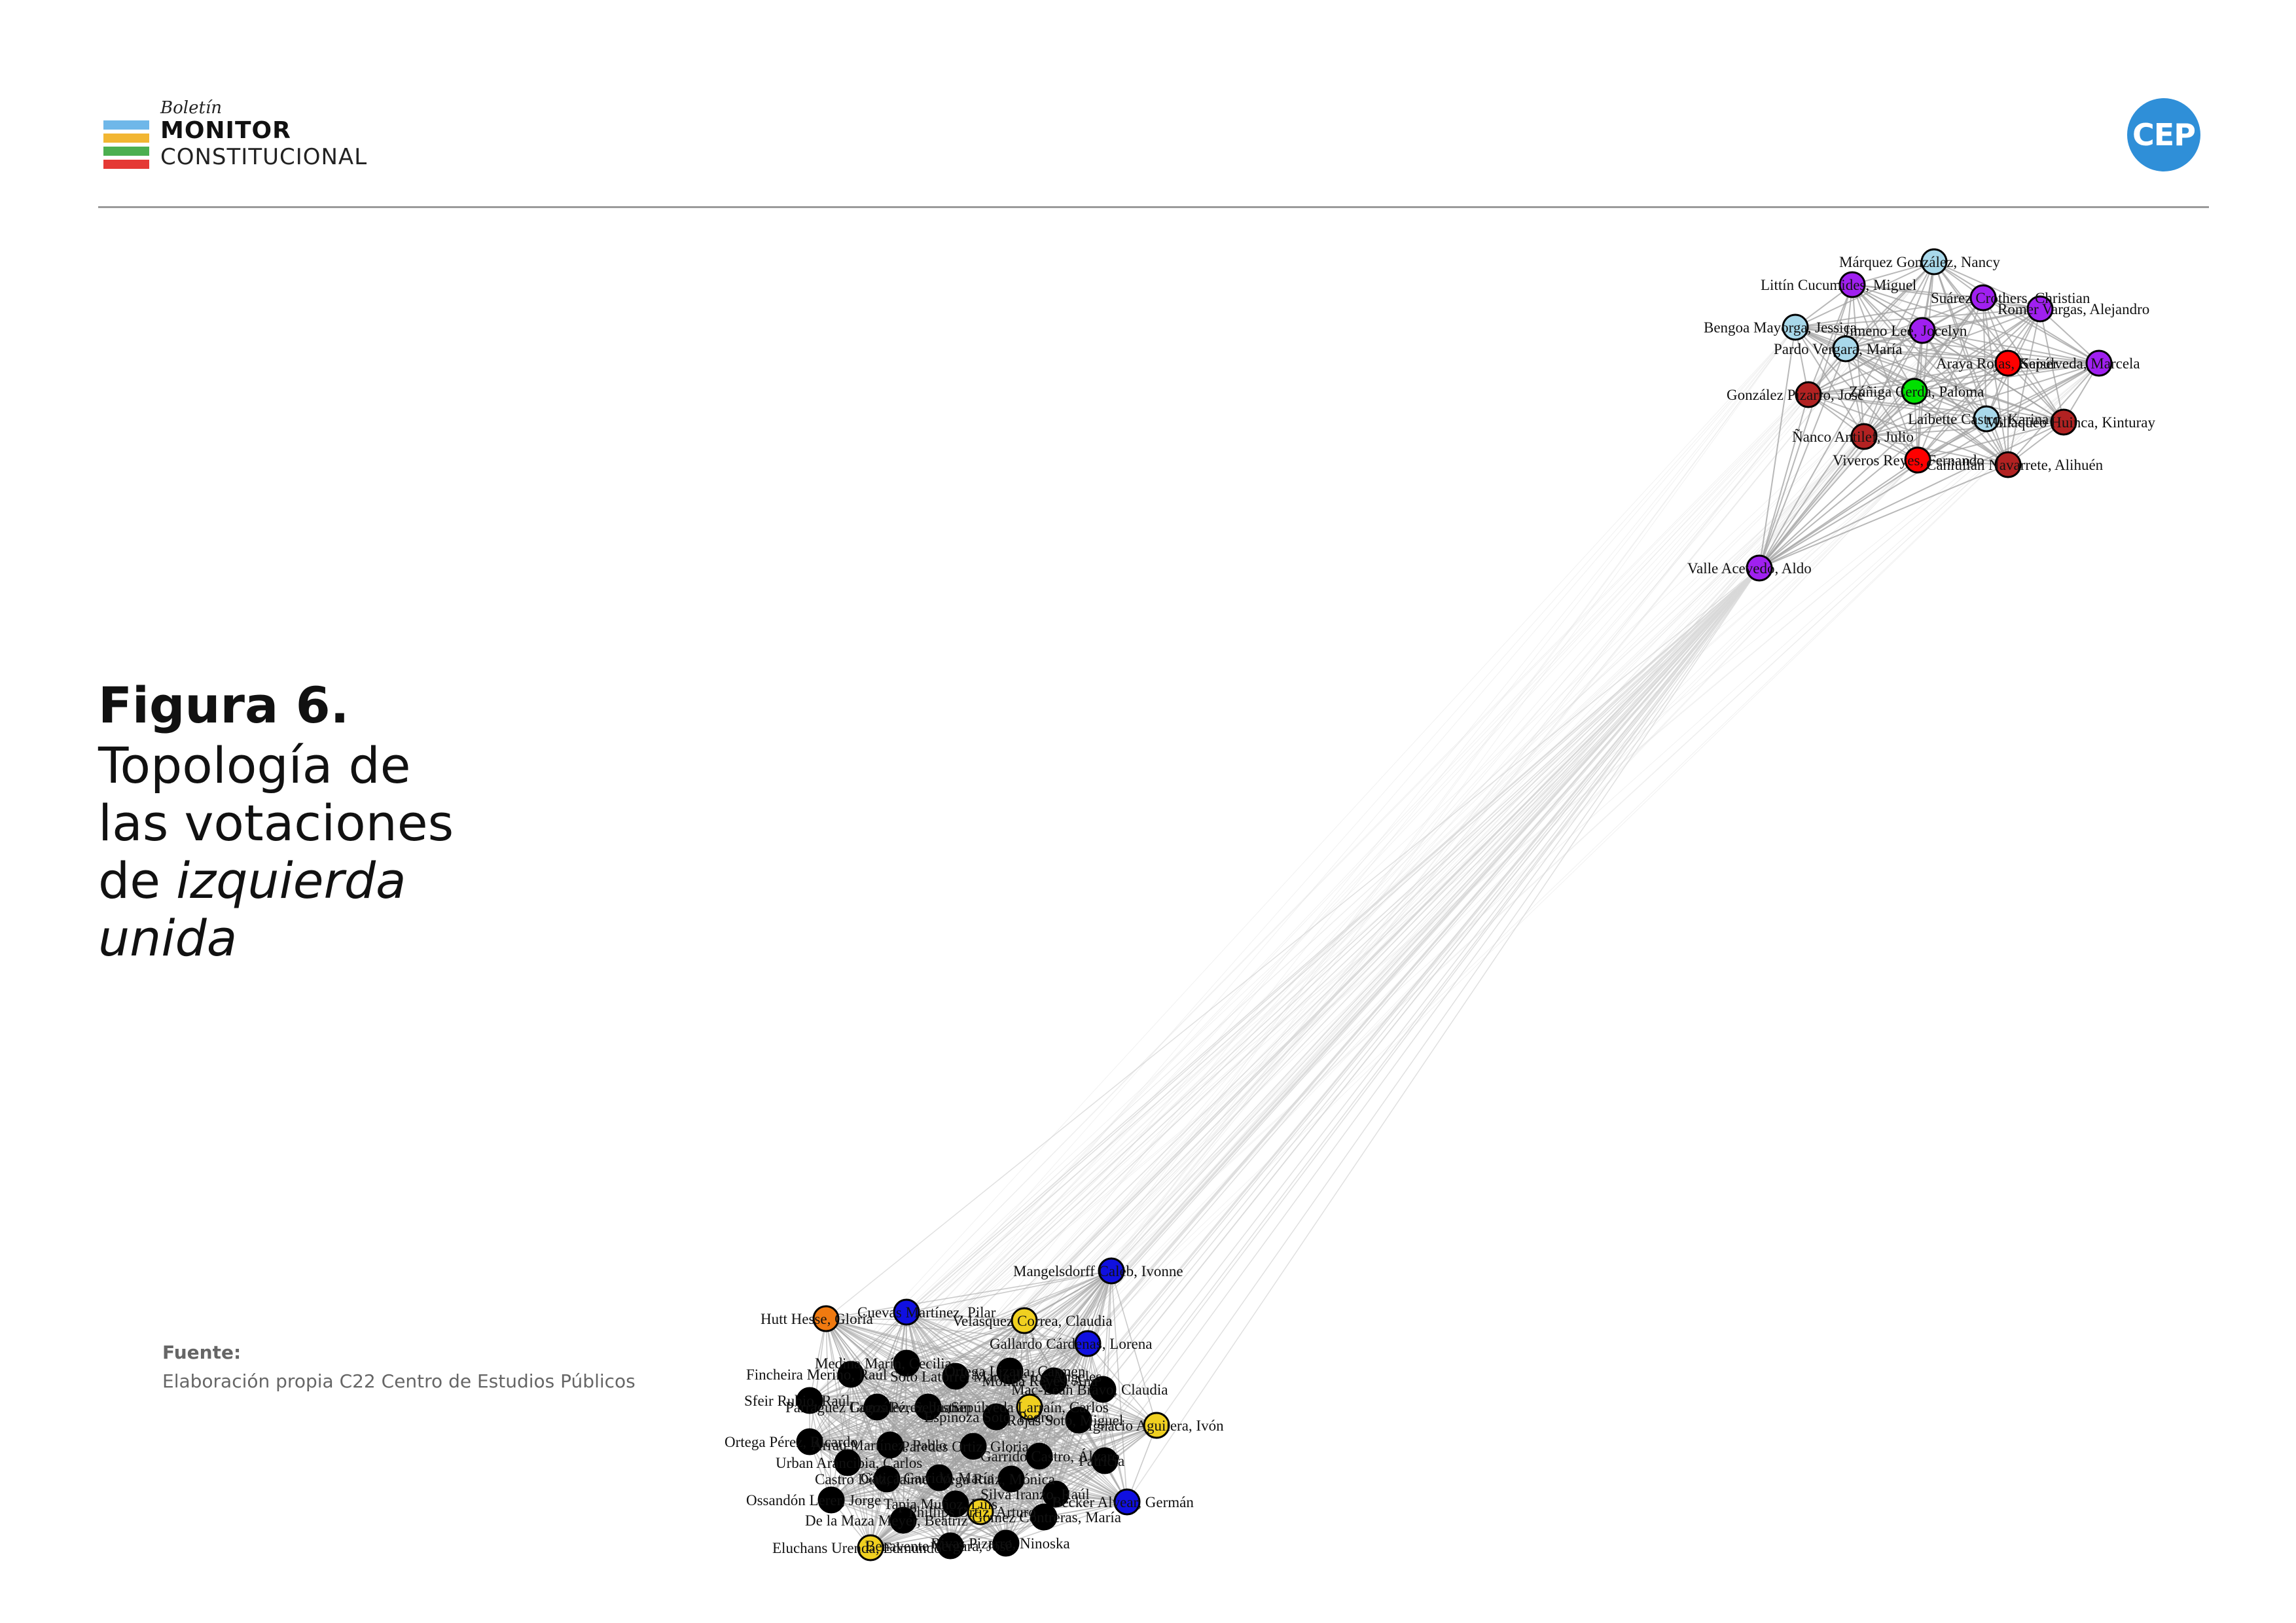 The image size is (2296, 1623). I want to click on bottom-cluster-node-label: Fincheira Merino, Raúl, so click(816, 1374).